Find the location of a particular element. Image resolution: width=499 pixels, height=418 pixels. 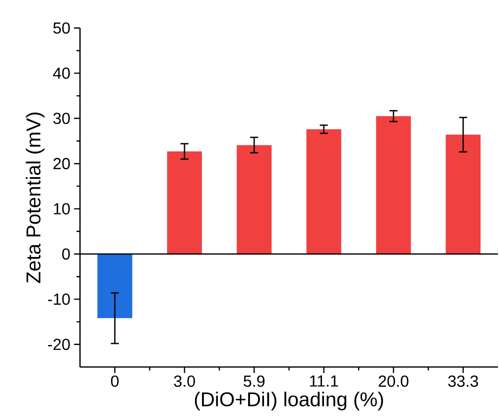

x-tick-label: 0 is located at coordinates (115, 381).